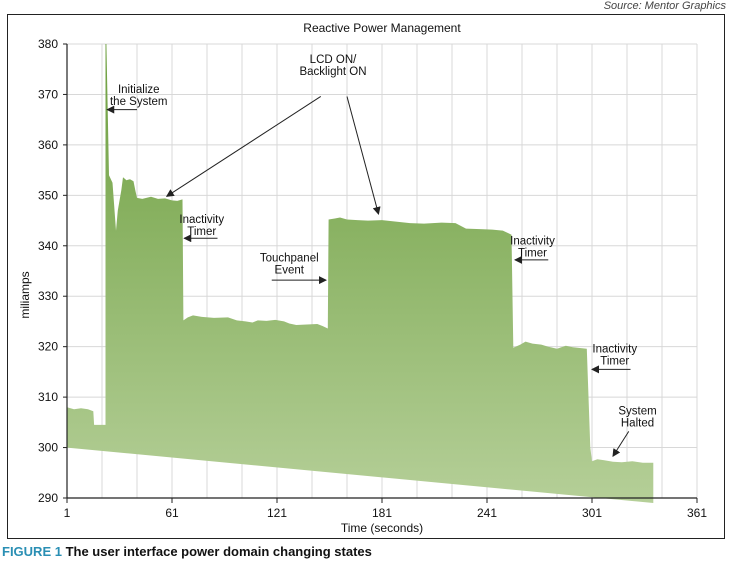 The width and height of the screenshot is (730, 562). I want to click on y-tick-label: 340, so click(48, 246).